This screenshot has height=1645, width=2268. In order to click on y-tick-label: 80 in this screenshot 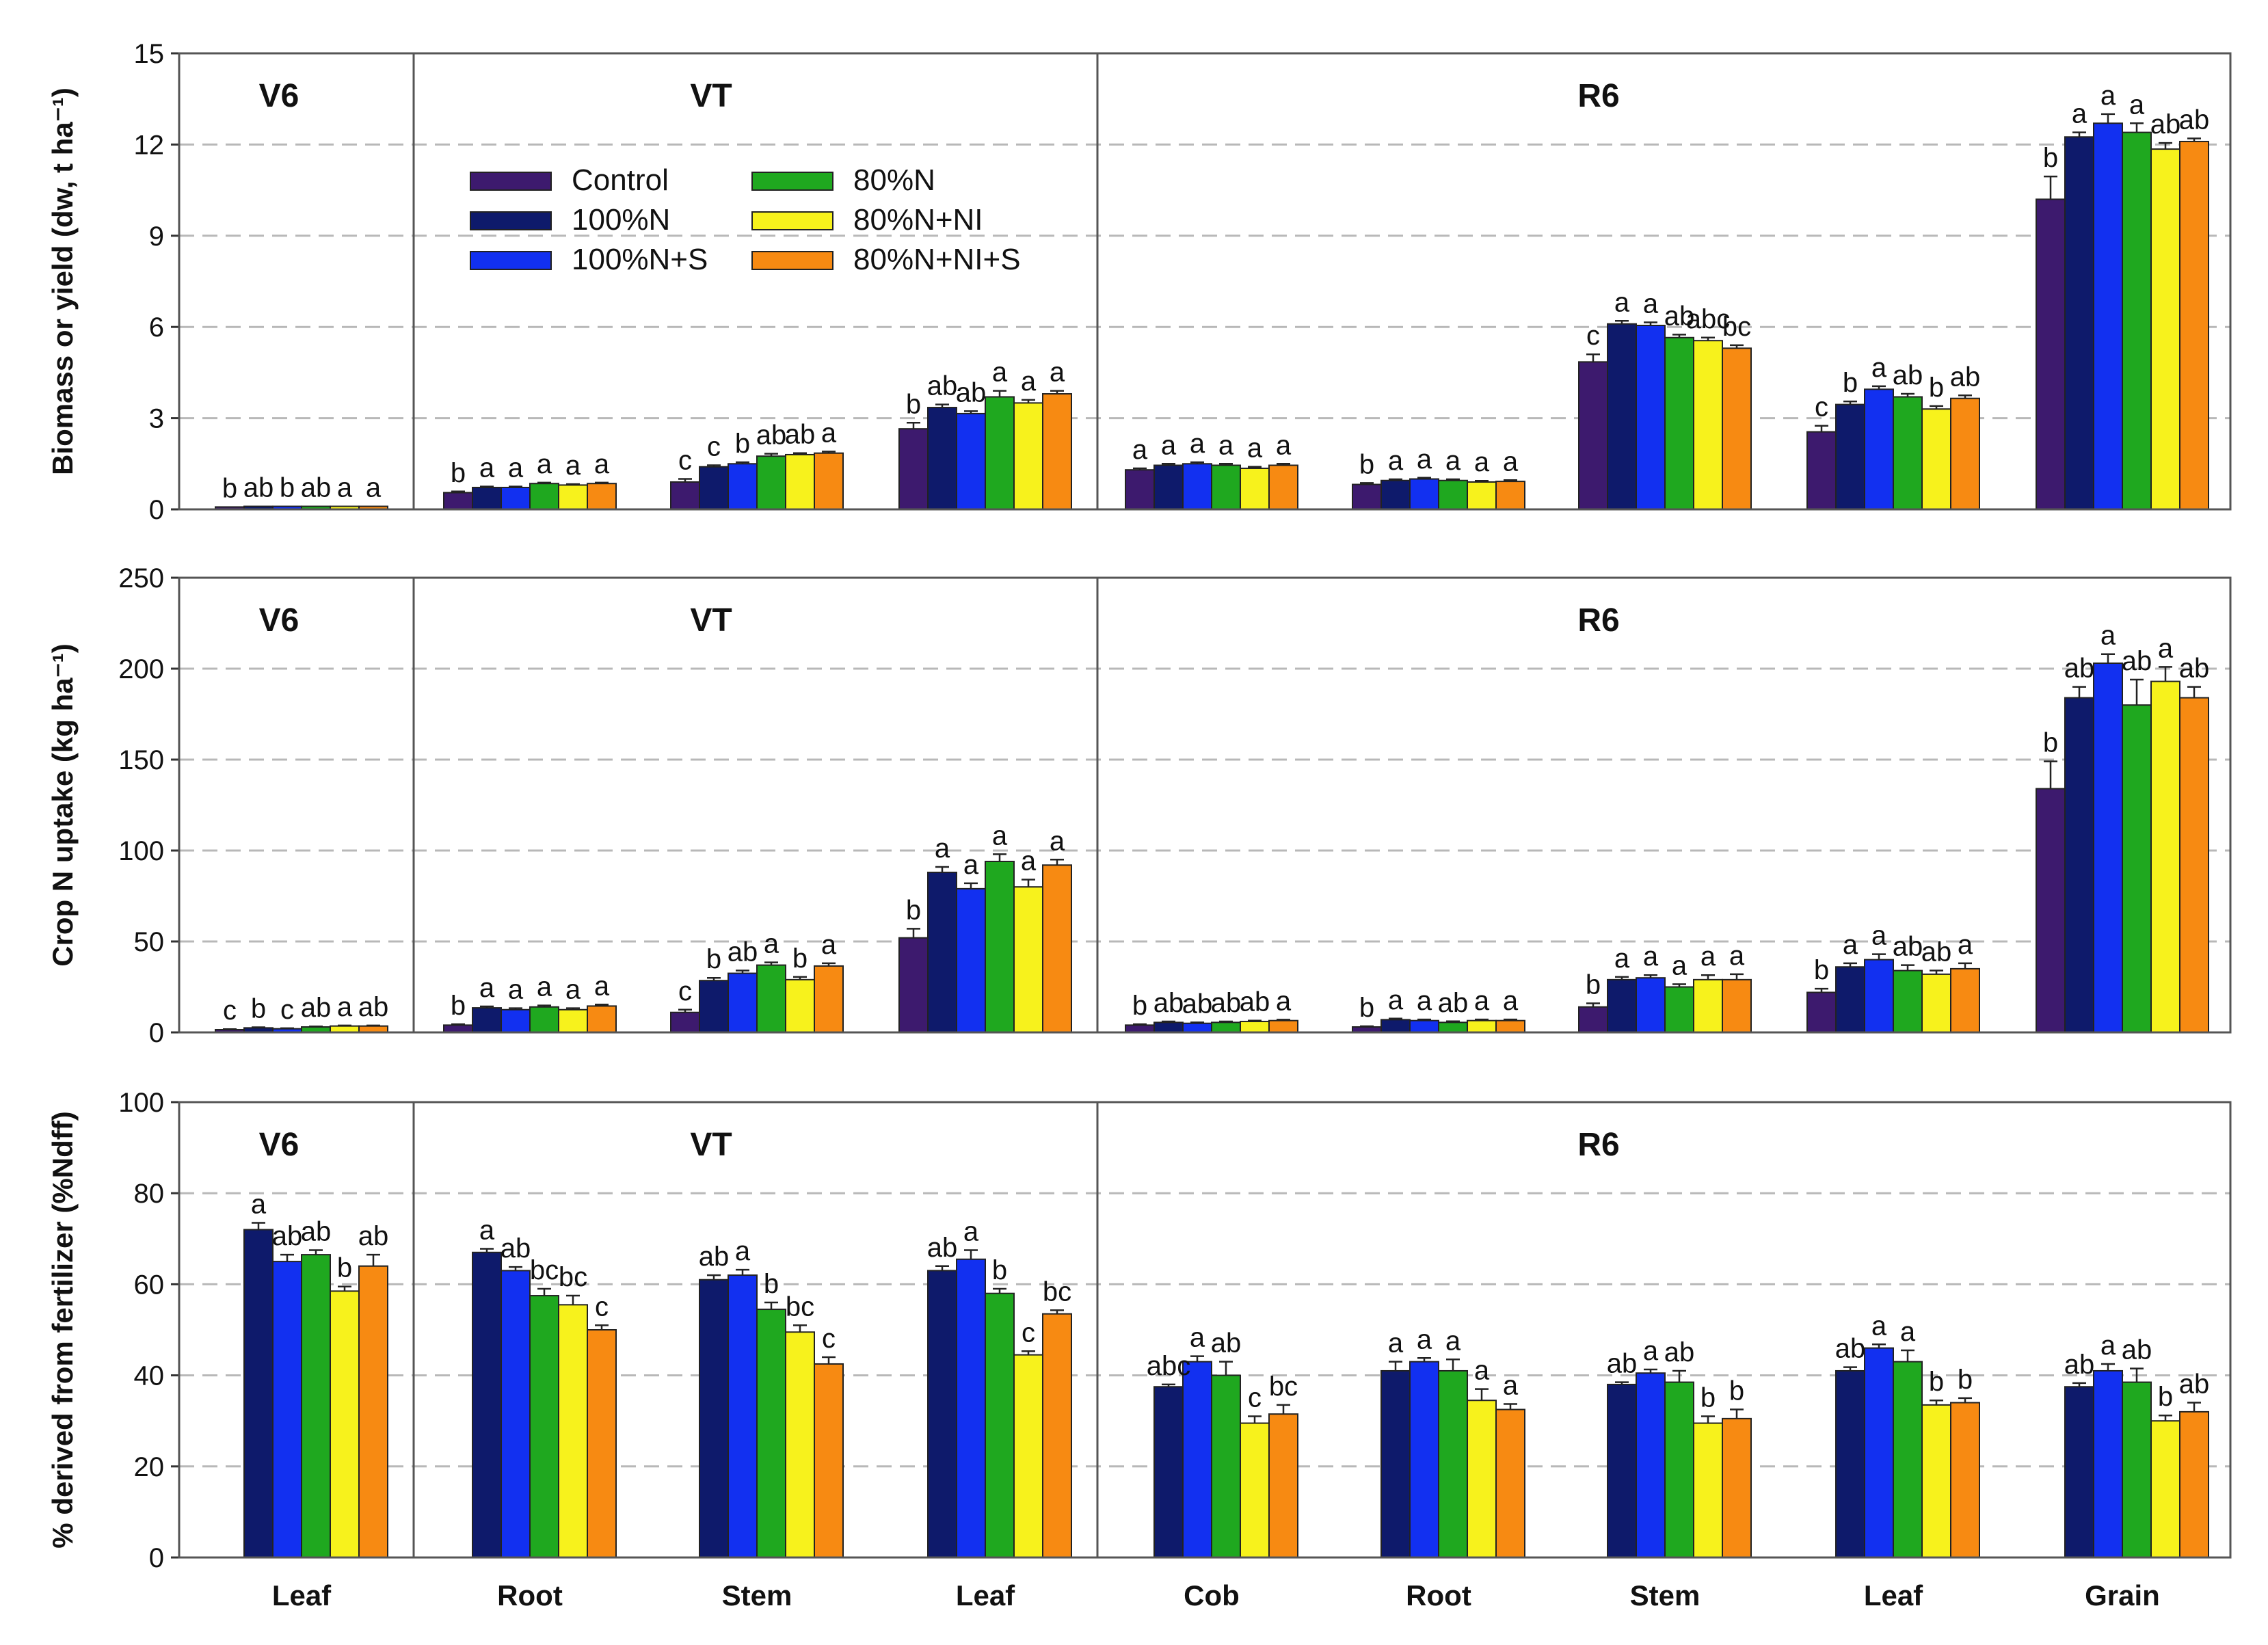, I will do `click(149, 1194)`.